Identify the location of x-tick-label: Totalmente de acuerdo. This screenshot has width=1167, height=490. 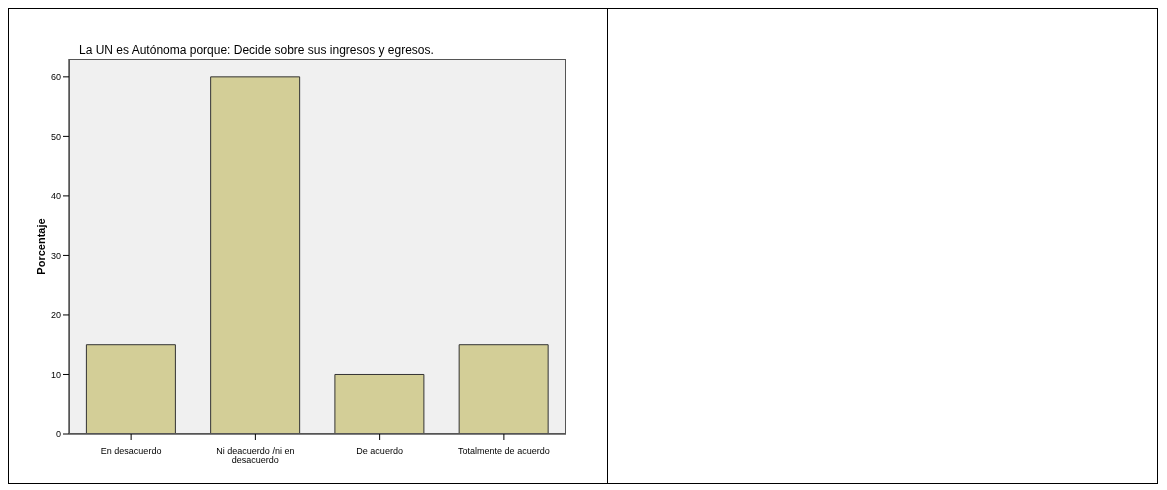
(504, 451).